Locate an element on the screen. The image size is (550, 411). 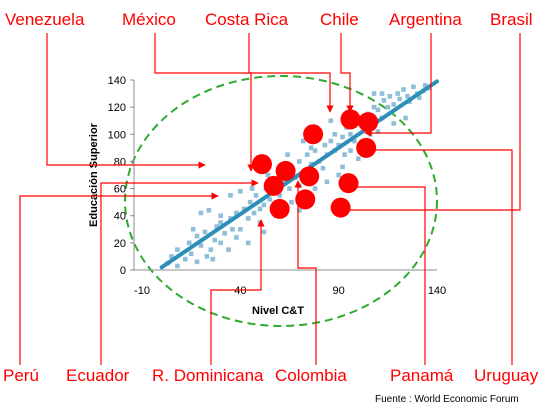
country-label-r-dominicana: R. Dominicana is located at coordinates (208, 375).